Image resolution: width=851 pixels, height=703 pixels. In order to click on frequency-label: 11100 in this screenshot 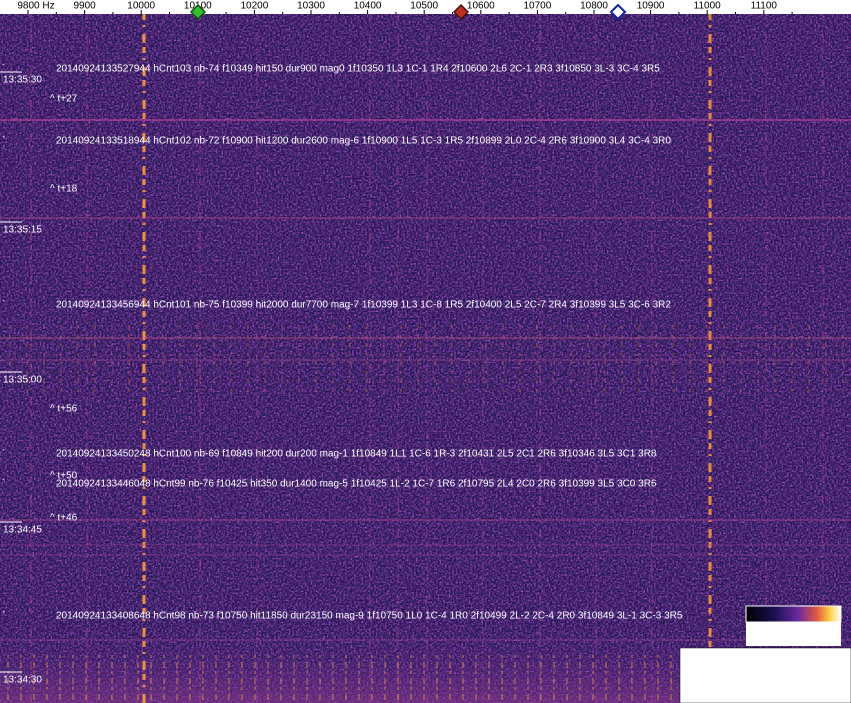, I will do `click(764, 6)`.